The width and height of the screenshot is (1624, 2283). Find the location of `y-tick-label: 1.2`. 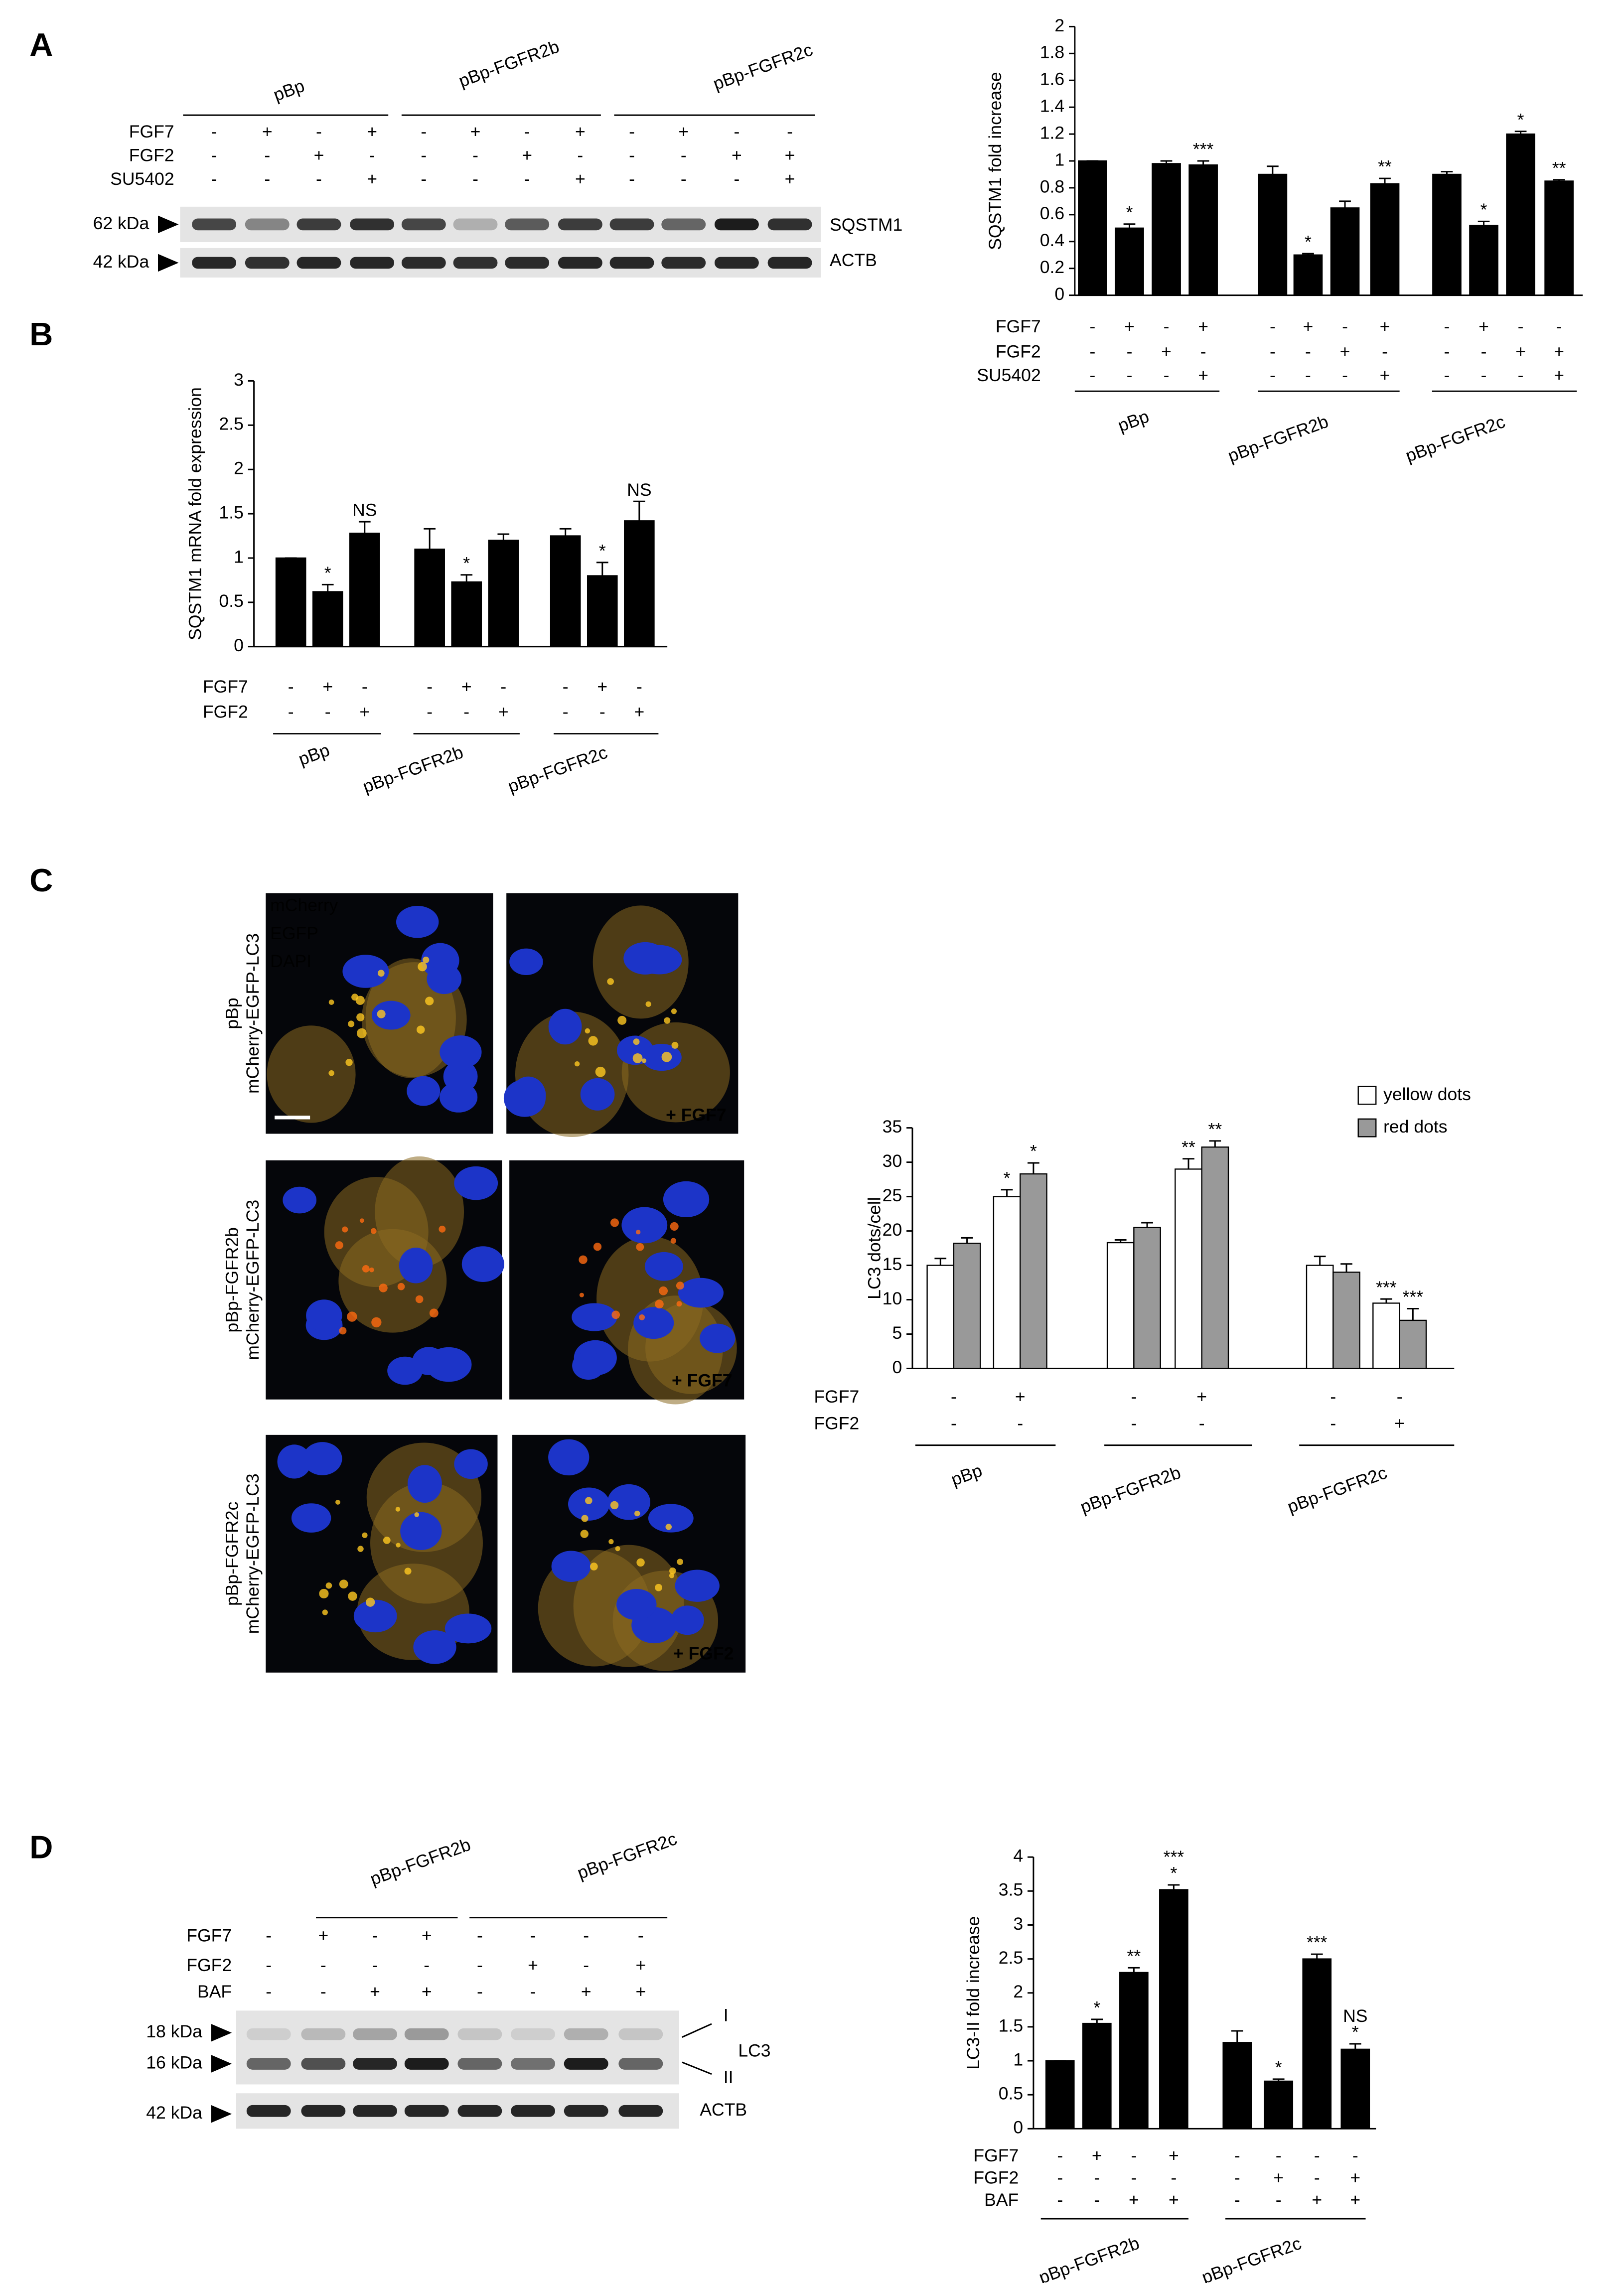

y-tick-label: 1.2 is located at coordinates (1052, 133).